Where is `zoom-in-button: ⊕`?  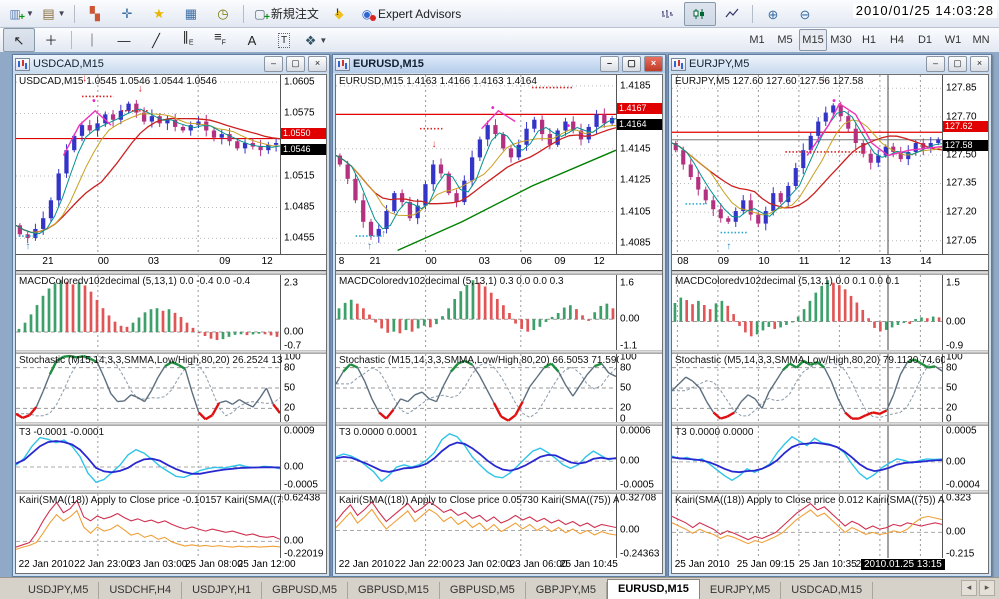
zoom-in-button: ⊕ is located at coordinates (773, 14).